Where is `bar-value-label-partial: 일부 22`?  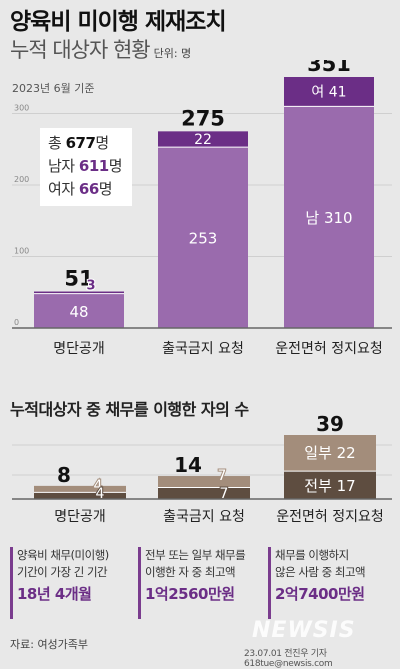
bar-value-label-partial: 일부 22 is located at coordinates (329, 453).